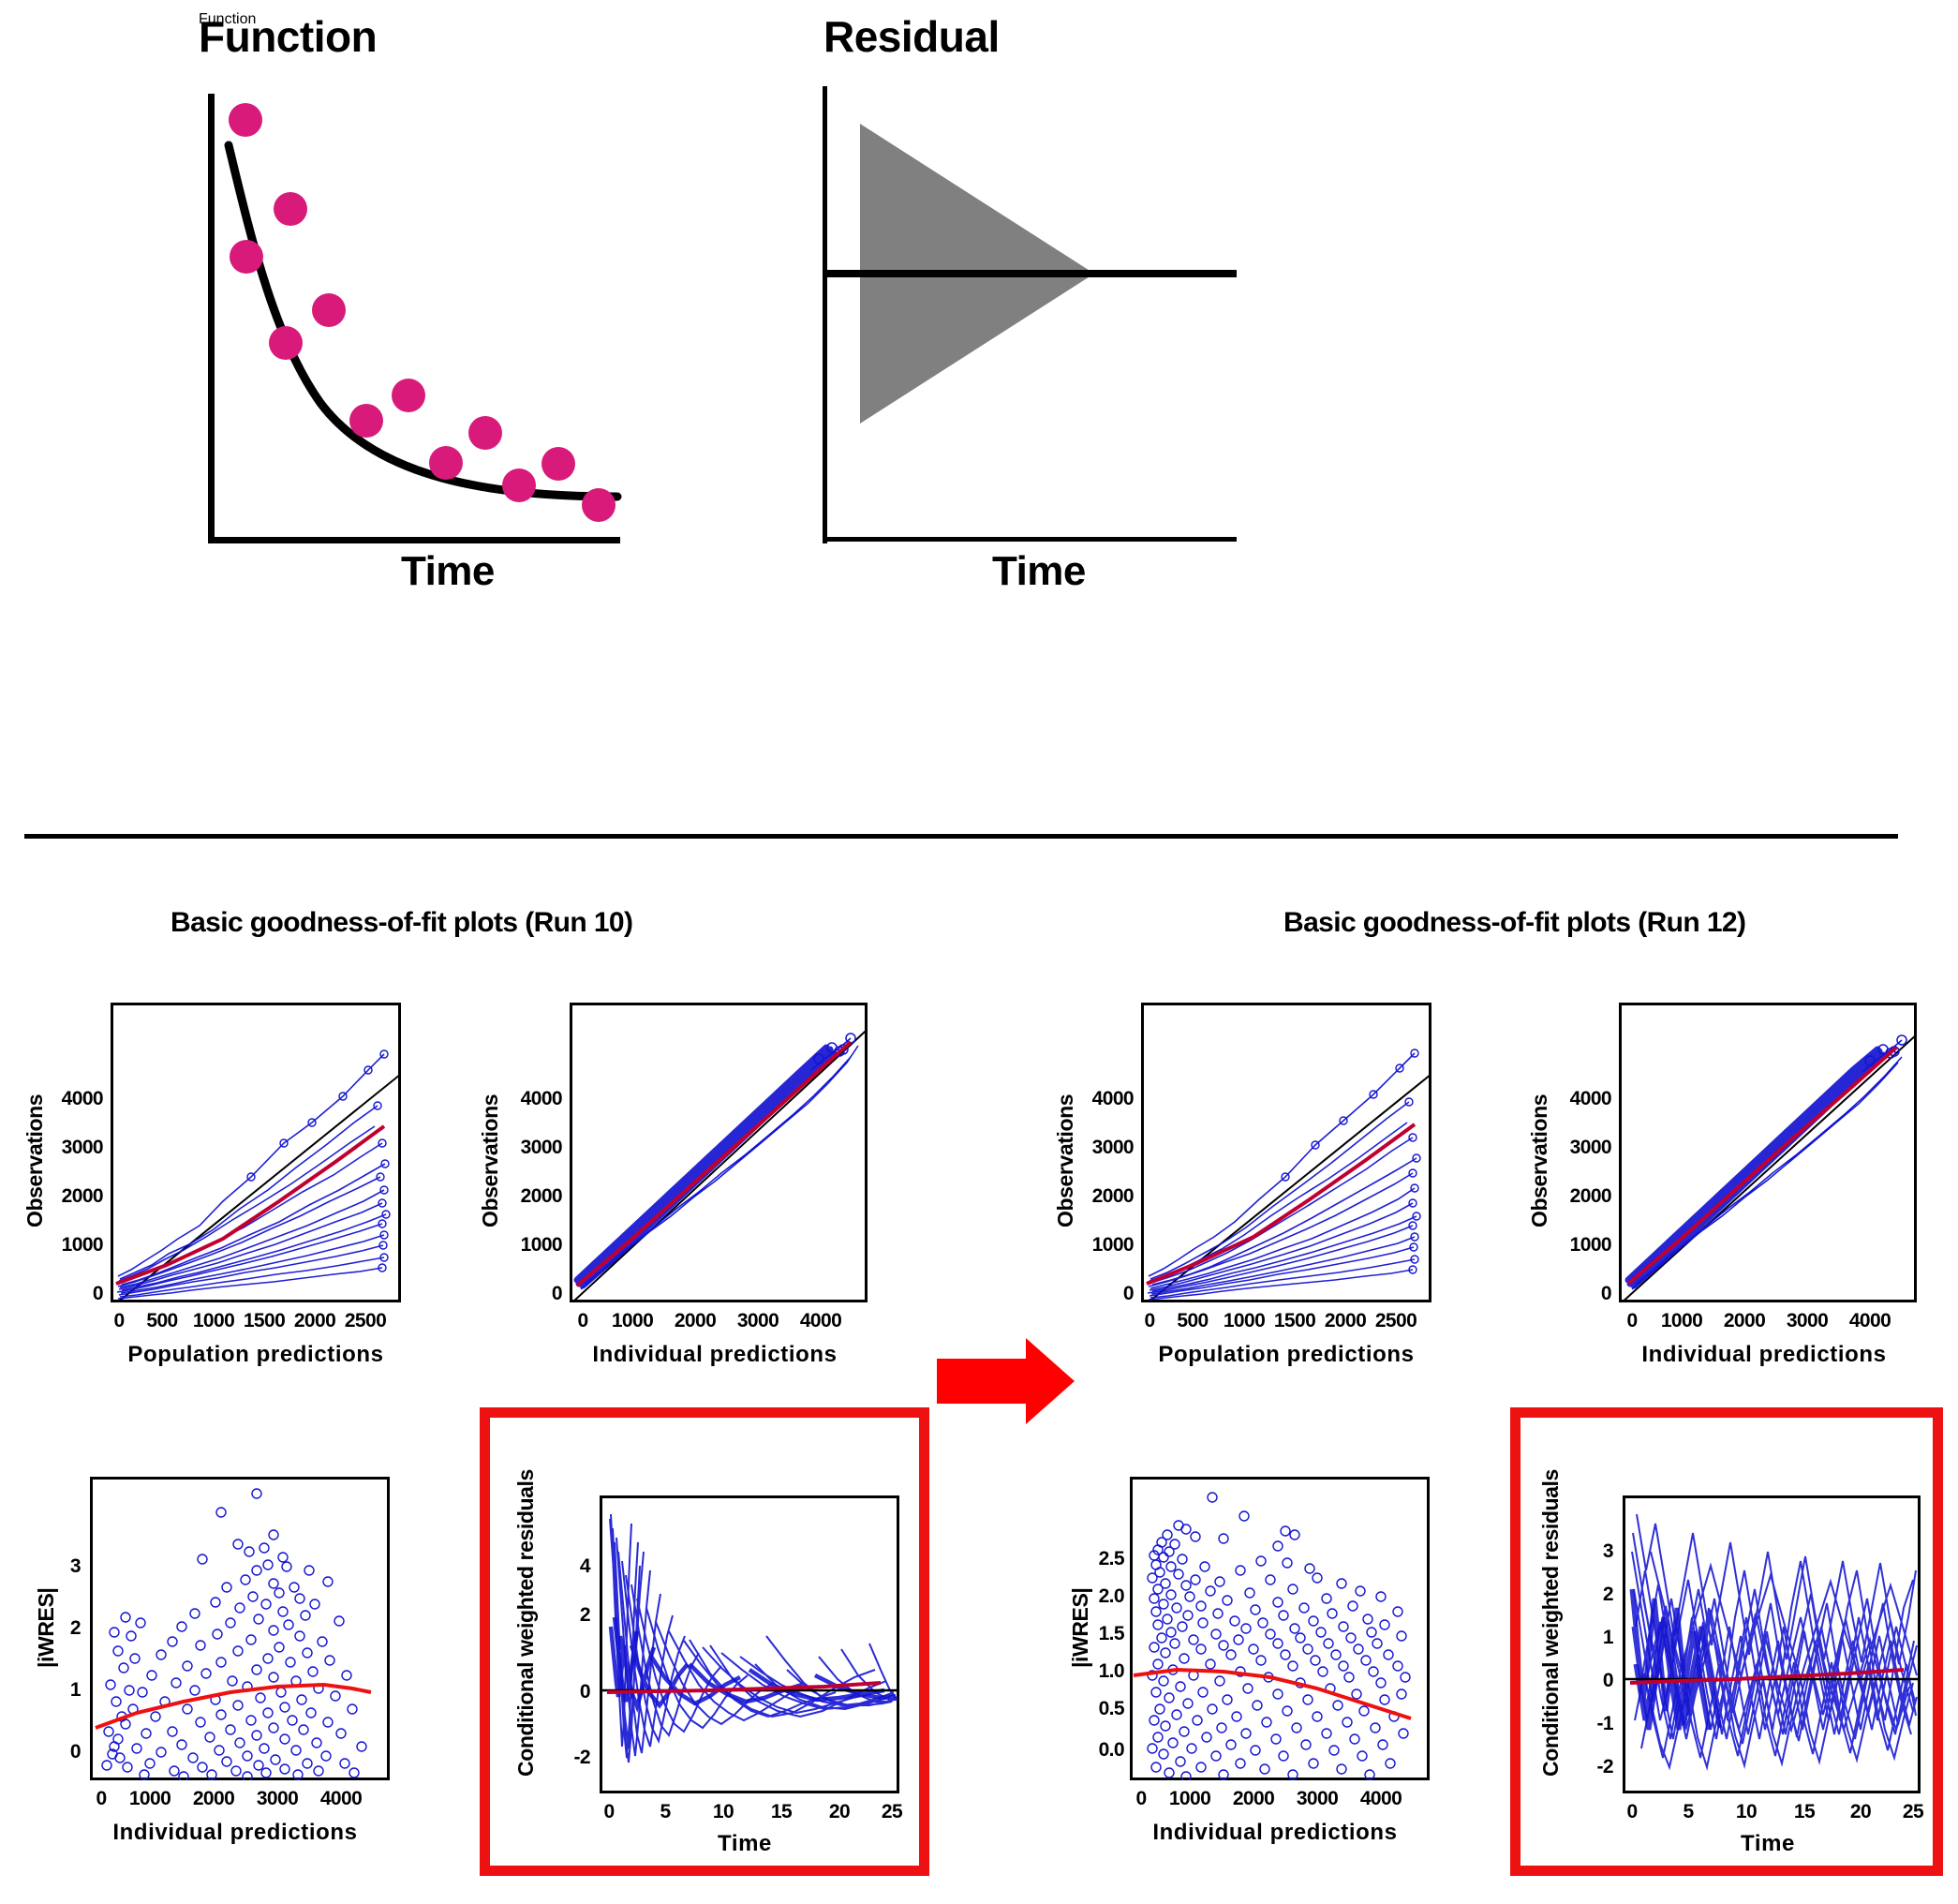  I want to click on residual-y-axis, so click(825, 314).